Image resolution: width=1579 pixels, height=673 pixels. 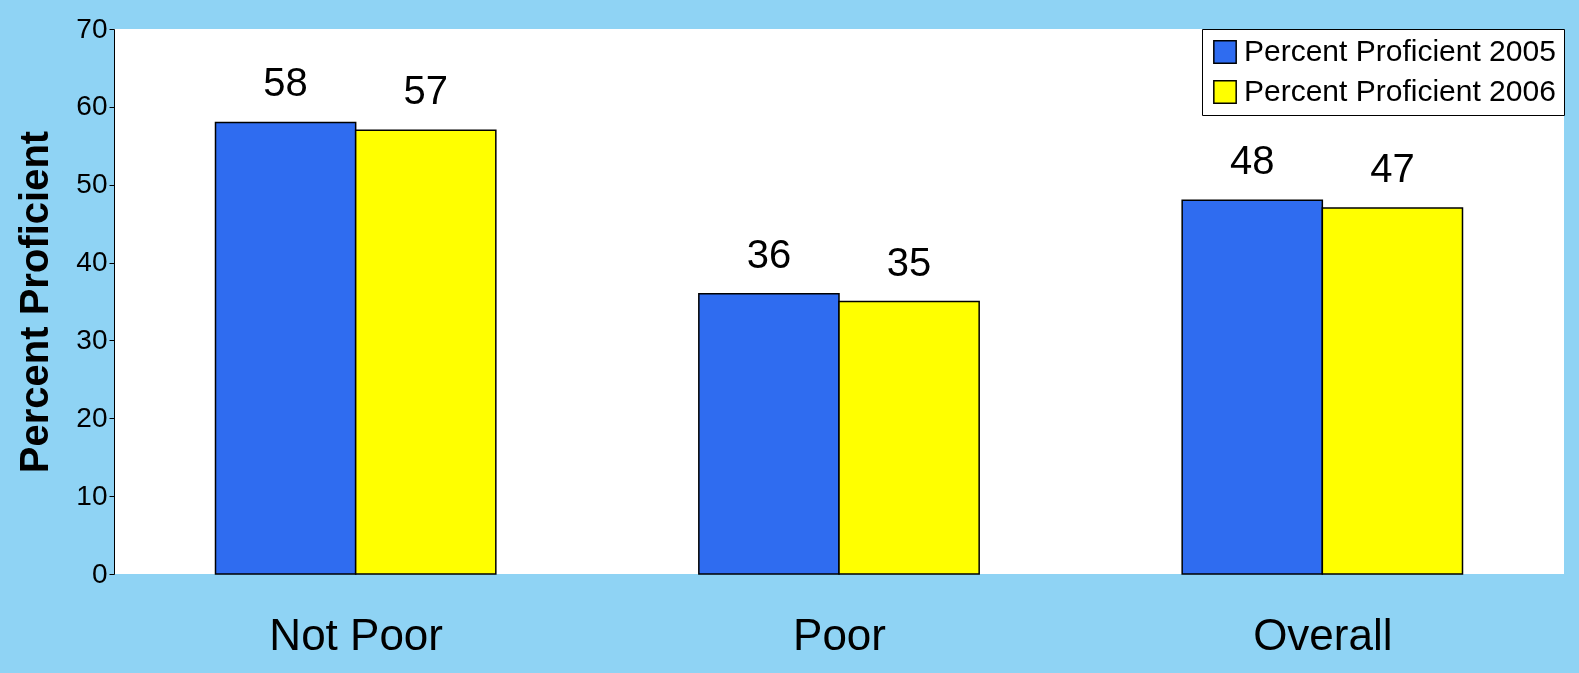 What do you see at coordinates (1323, 634) in the screenshot?
I see `x-tick-label: Overall` at bounding box center [1323, 634].